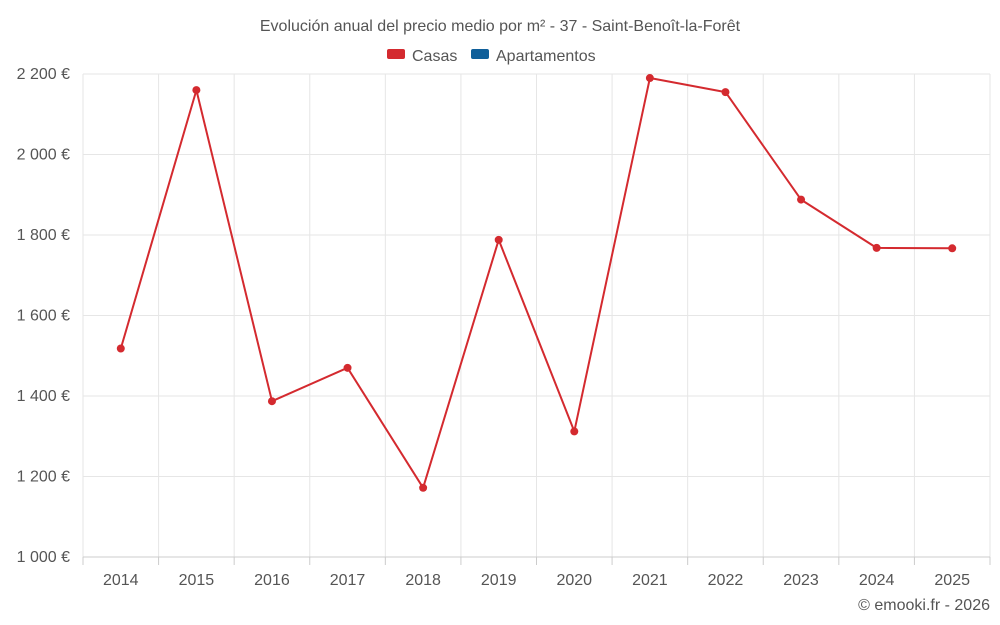  What do you see at coordinates (43, 155) in the screenshot?
I see `y-tick-label: 2 000 €` at bounding box center [43, 155].